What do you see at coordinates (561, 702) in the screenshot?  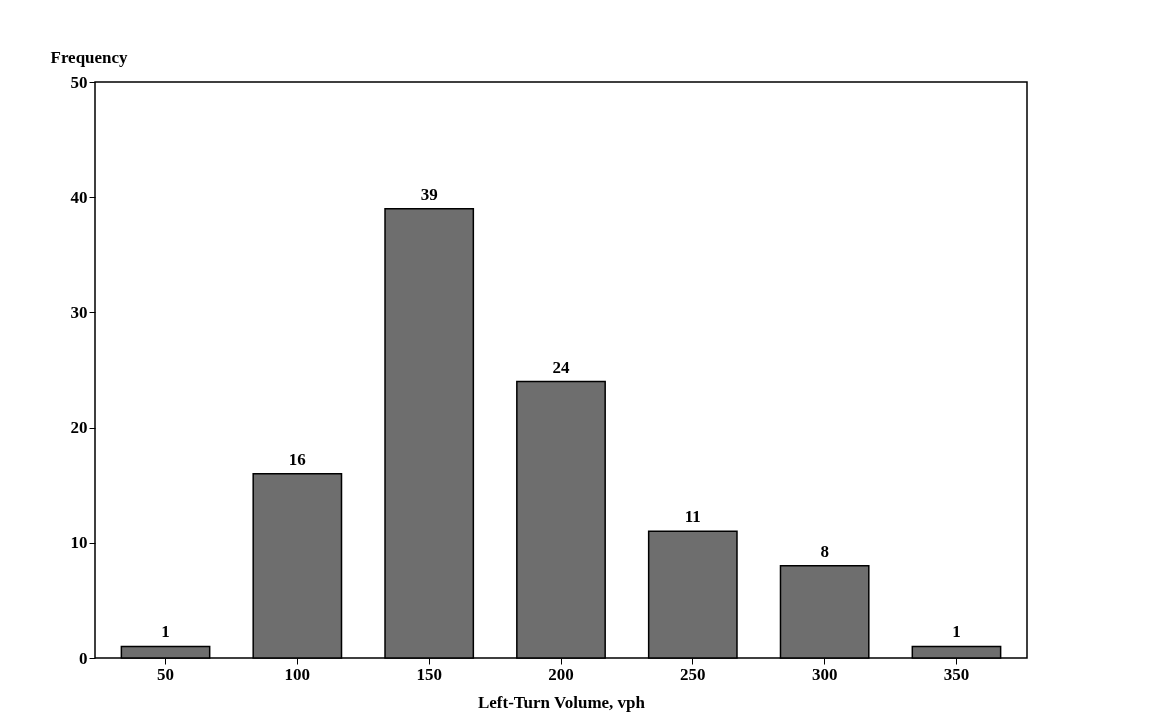 I see `x-axis-title: Left-Turn Volume, vph` at bounding box center [561, 702].